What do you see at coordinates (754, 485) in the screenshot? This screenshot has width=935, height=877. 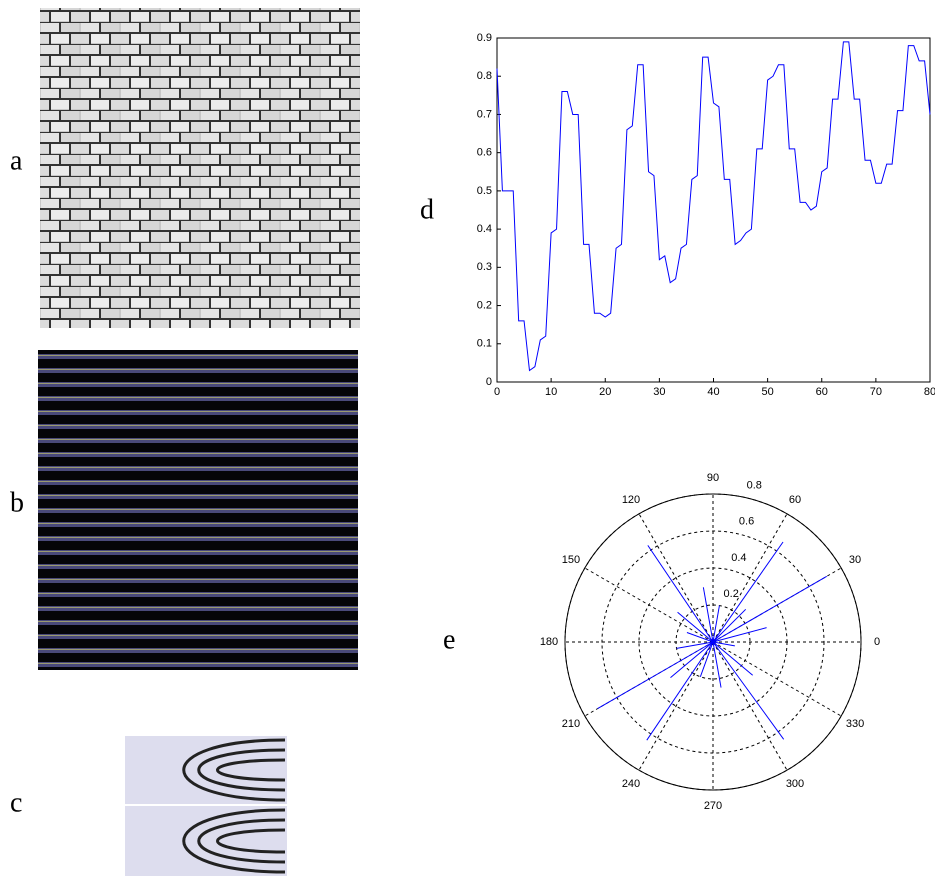 I see `r-tick-label: 0.8` at bounding box center [754, 485].